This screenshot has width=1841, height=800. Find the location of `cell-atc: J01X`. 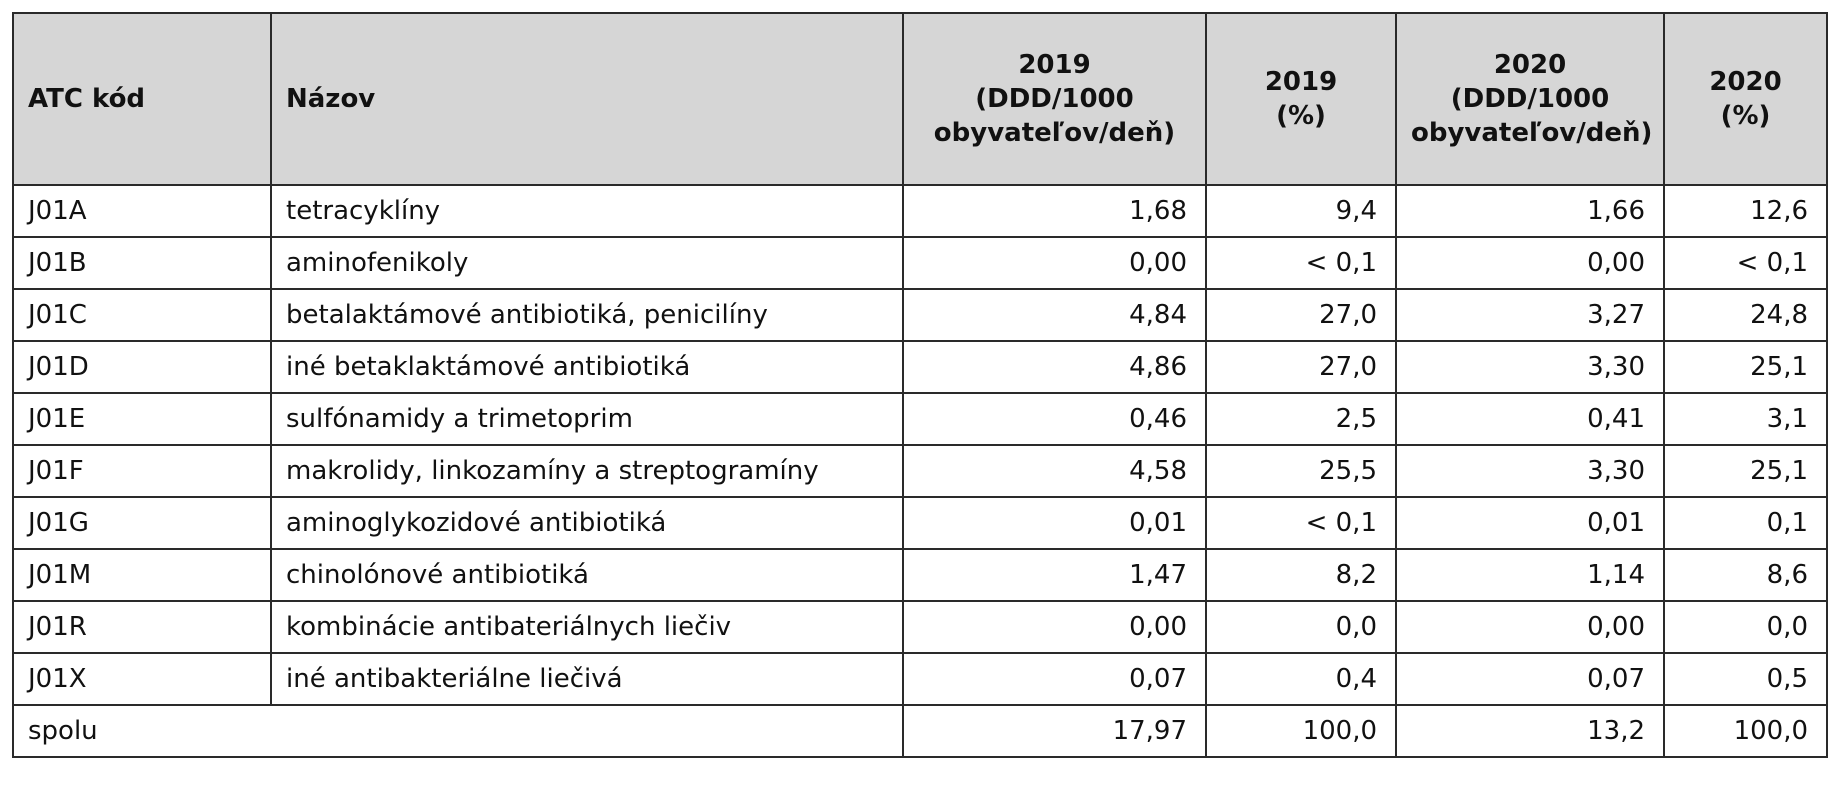

cell-atc: J01X is located at coordinates (142, 679).